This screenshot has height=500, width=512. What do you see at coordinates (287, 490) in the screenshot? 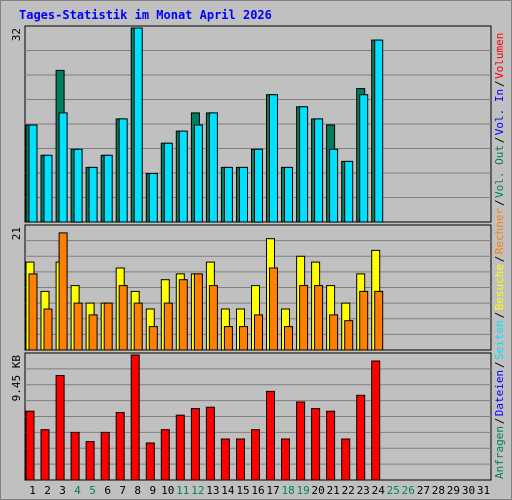
I see `x-tick-label-day-18: 18` at bounding box center [287, 490].